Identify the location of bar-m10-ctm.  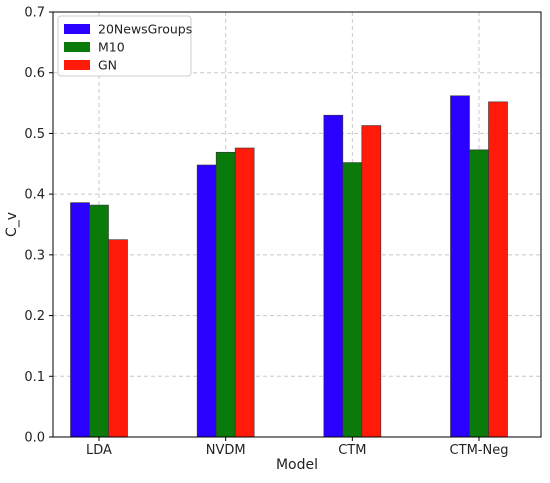
(352, 300).